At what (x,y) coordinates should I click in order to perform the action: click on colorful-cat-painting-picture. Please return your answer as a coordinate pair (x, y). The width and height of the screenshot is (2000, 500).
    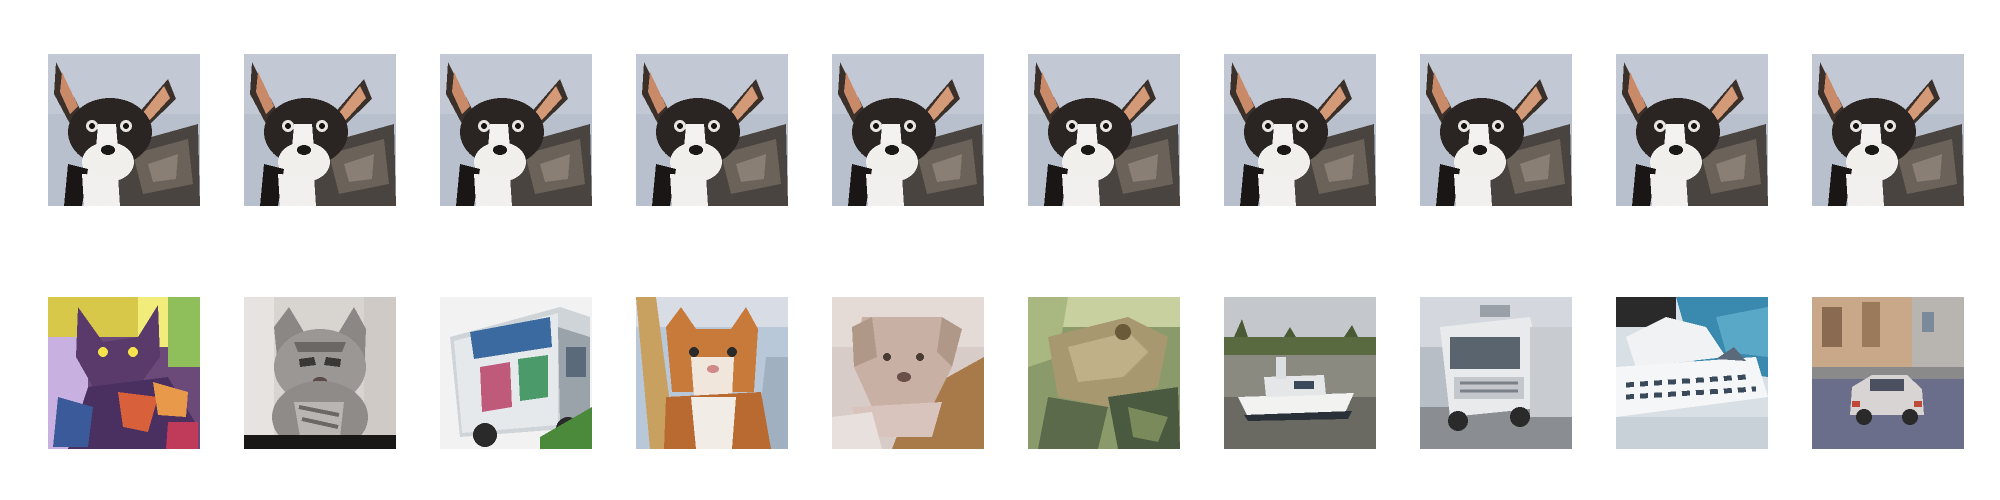
    Looking at the image, I should click on (124, 373).